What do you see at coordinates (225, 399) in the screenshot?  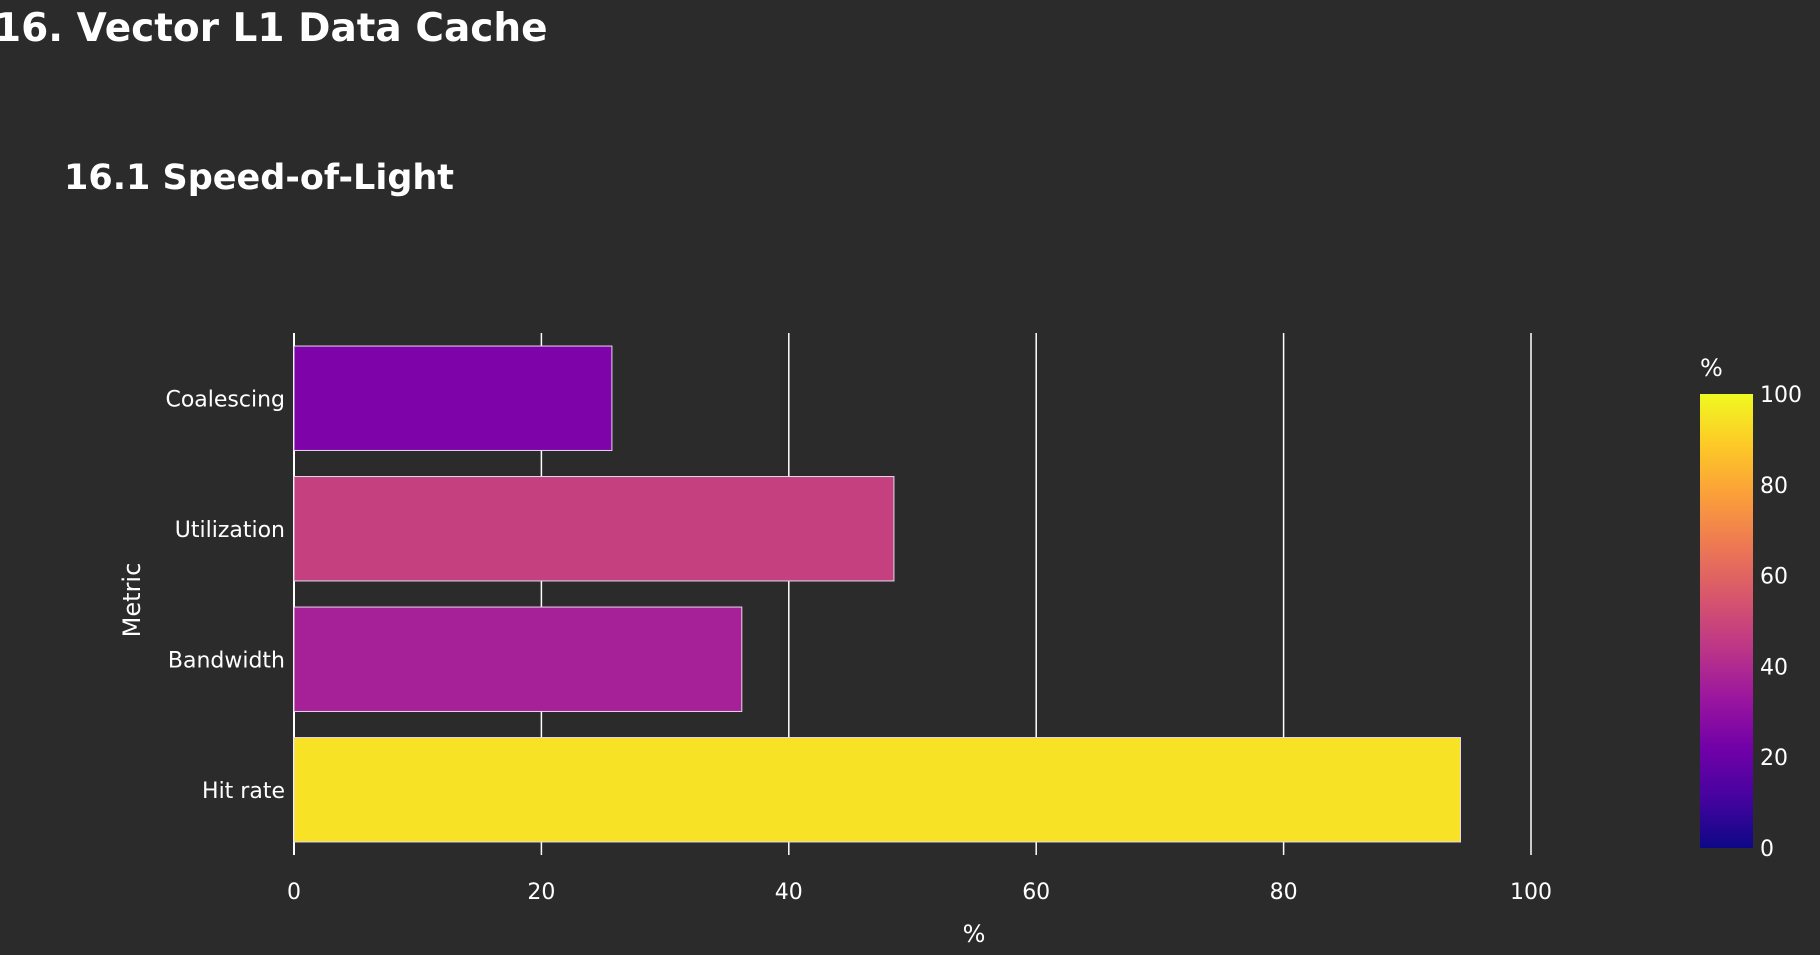 I see `y-tick-label: Coalescing` at bounding box center [225, 399].